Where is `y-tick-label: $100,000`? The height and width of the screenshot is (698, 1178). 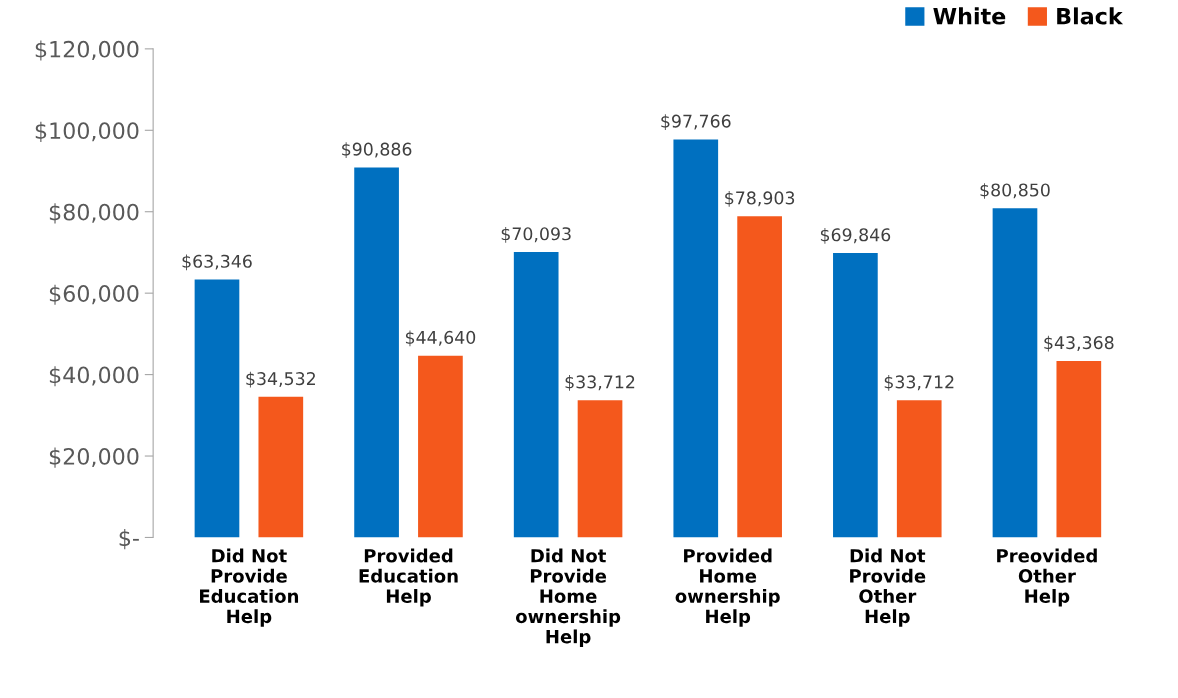
y-tick-label: $100,000 is located at coordinates (87, 131).